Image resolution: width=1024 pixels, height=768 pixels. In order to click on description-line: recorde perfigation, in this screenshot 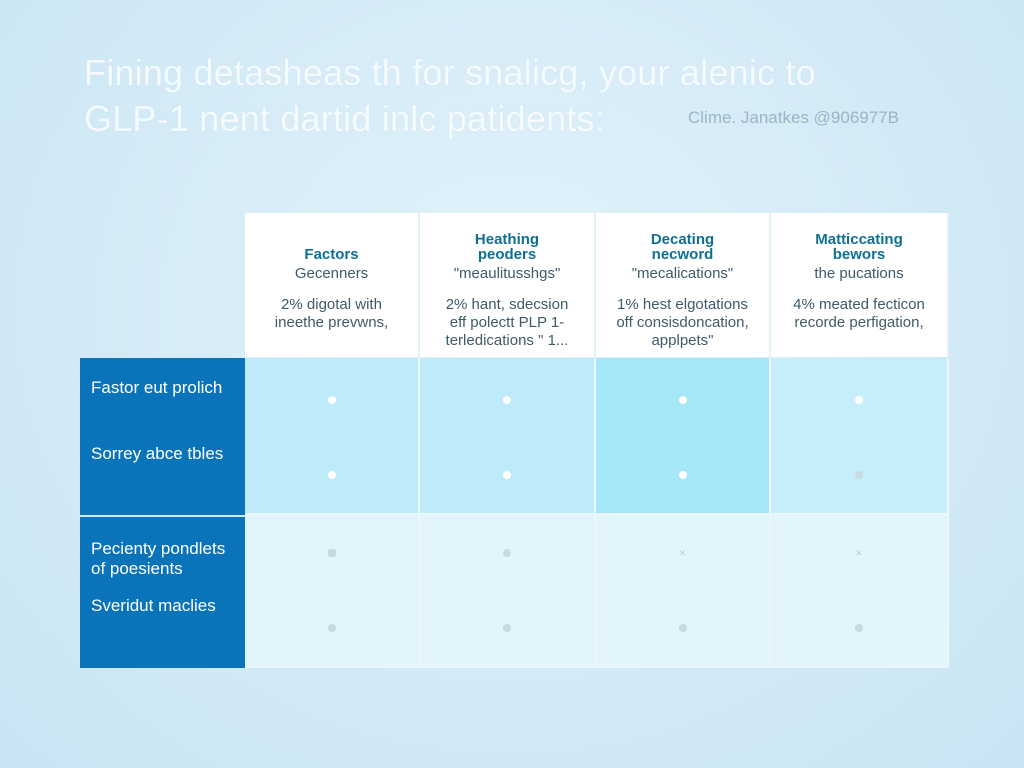, I will do `click(859, 322)`.